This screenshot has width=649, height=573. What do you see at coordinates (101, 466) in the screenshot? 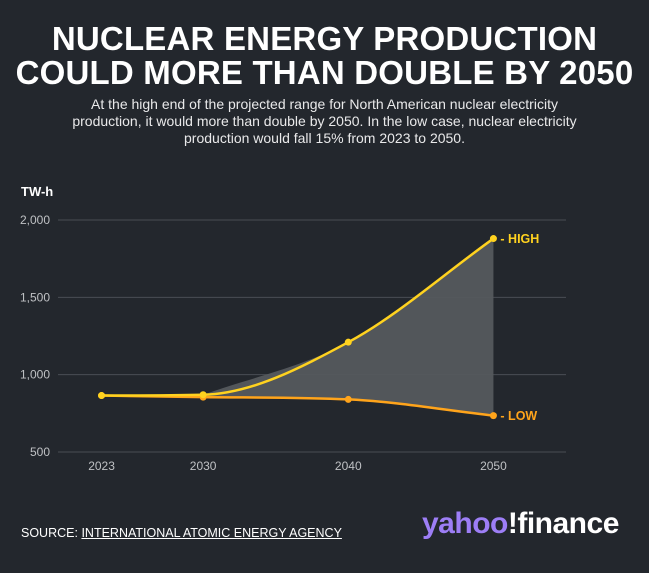
I see `x-tick-label-2023: 2023` at bounding box center [101, 466].